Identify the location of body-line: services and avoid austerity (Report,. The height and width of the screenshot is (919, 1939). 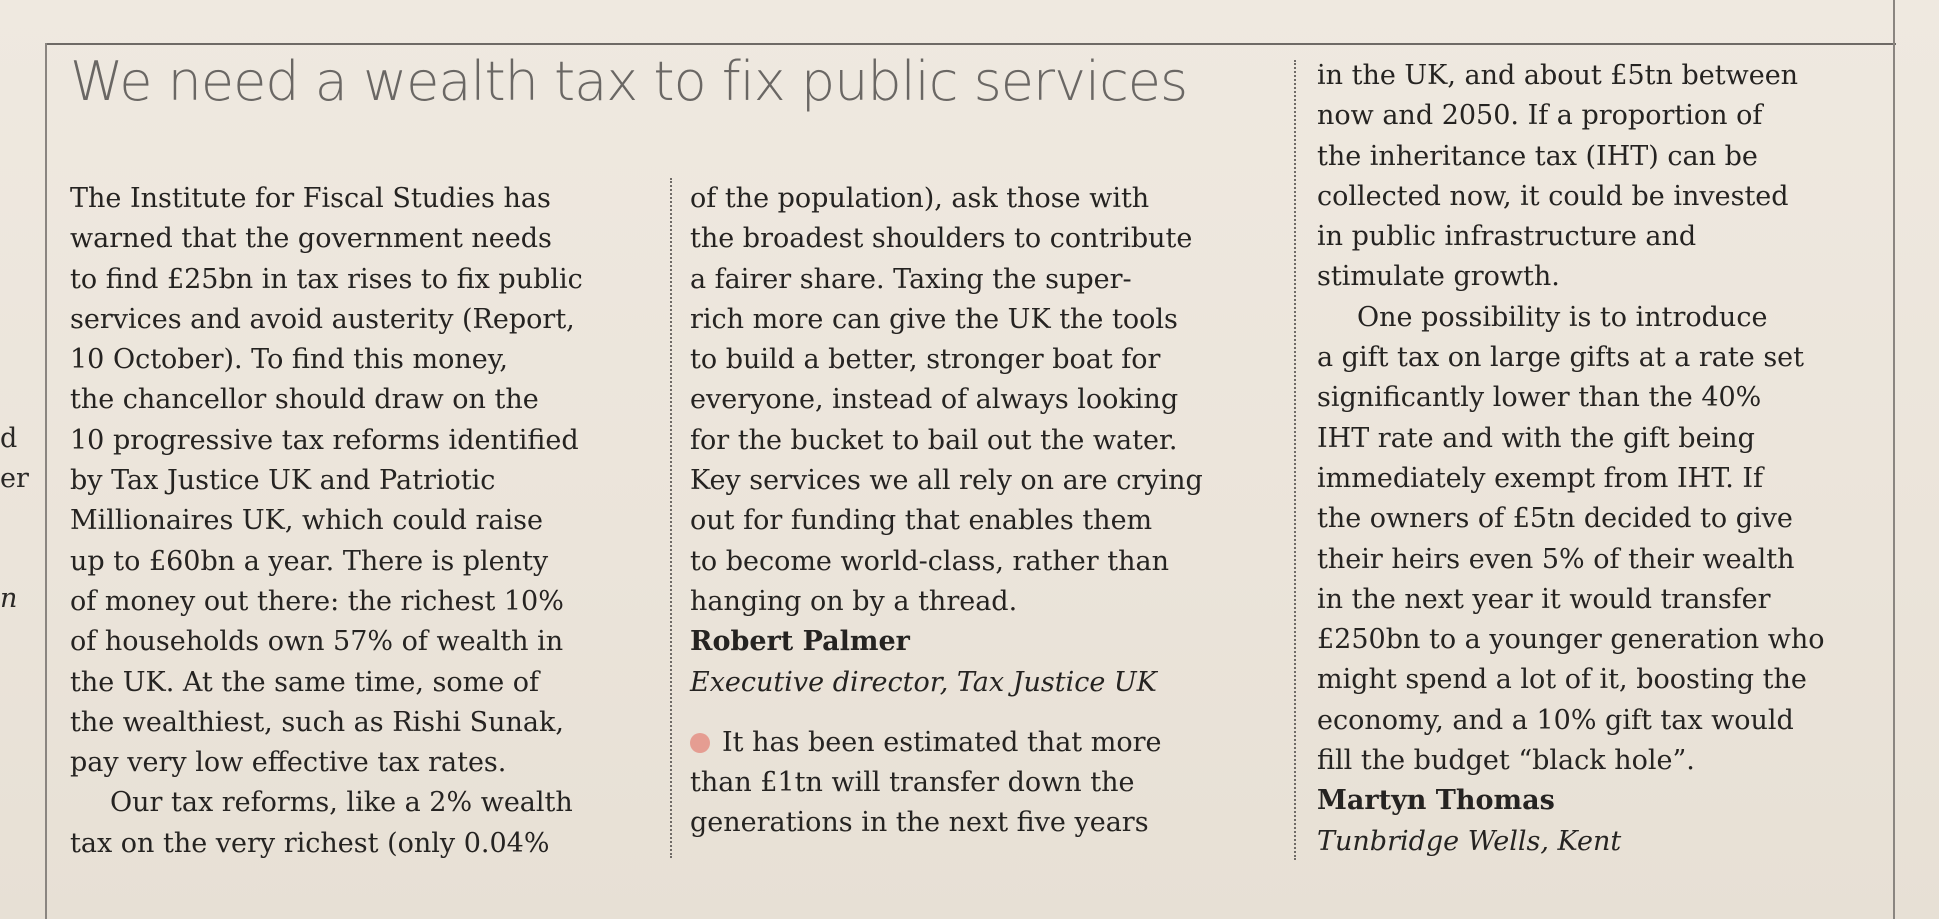
(322, 319).